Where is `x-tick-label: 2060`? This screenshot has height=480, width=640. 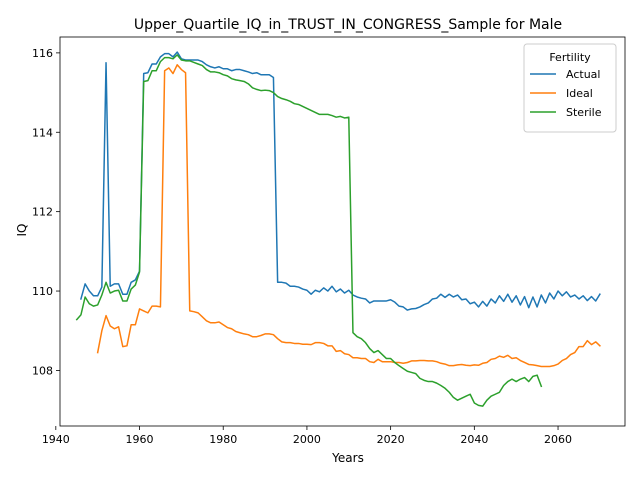 x-tick-label: 2060 is located at coordinates (558, 439).